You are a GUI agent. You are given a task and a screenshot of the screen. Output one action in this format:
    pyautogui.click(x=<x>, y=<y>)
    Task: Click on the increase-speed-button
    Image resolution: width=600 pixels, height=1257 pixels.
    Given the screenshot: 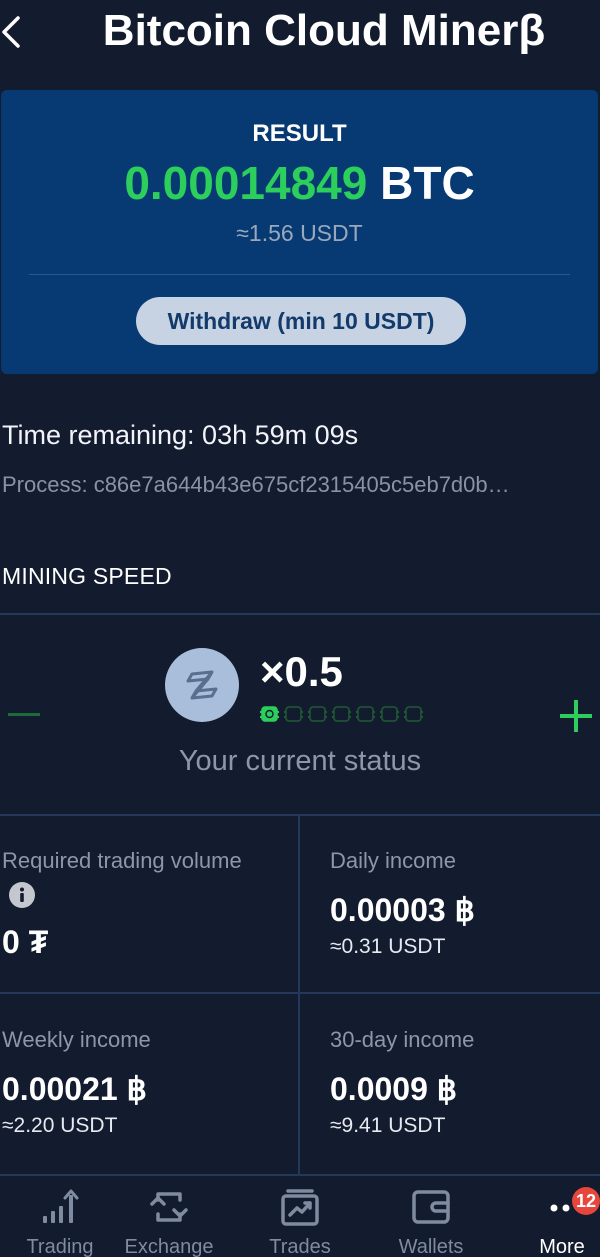 What is the action you would take?
    pyautogui.click(x=576, y=716)
    